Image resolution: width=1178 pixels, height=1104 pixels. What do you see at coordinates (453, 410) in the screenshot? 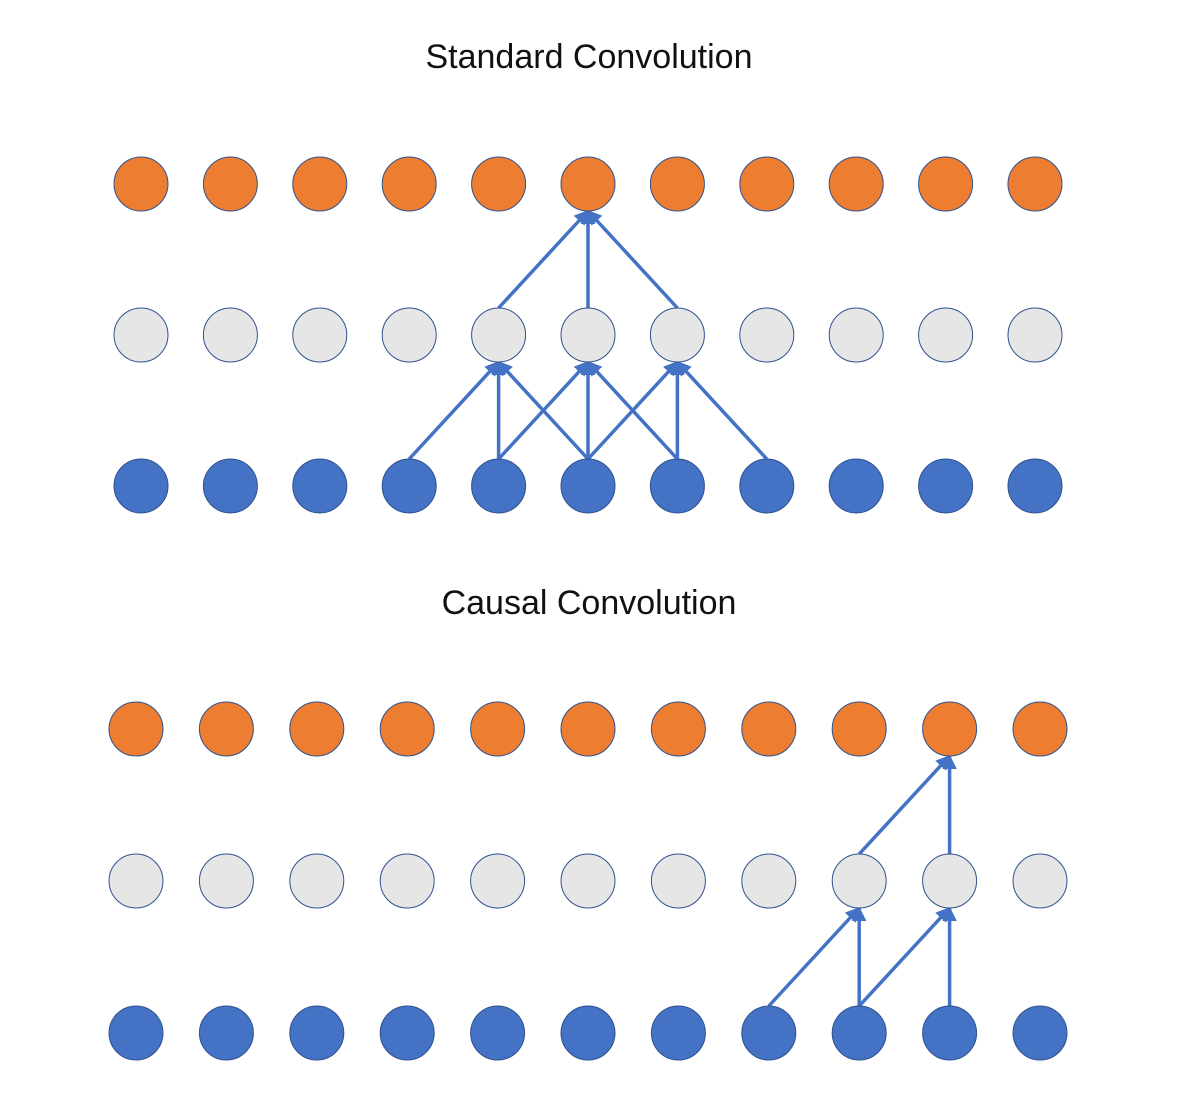
I see `standard-edge-input3-to-hidden4` at bounding box center [453, 410].